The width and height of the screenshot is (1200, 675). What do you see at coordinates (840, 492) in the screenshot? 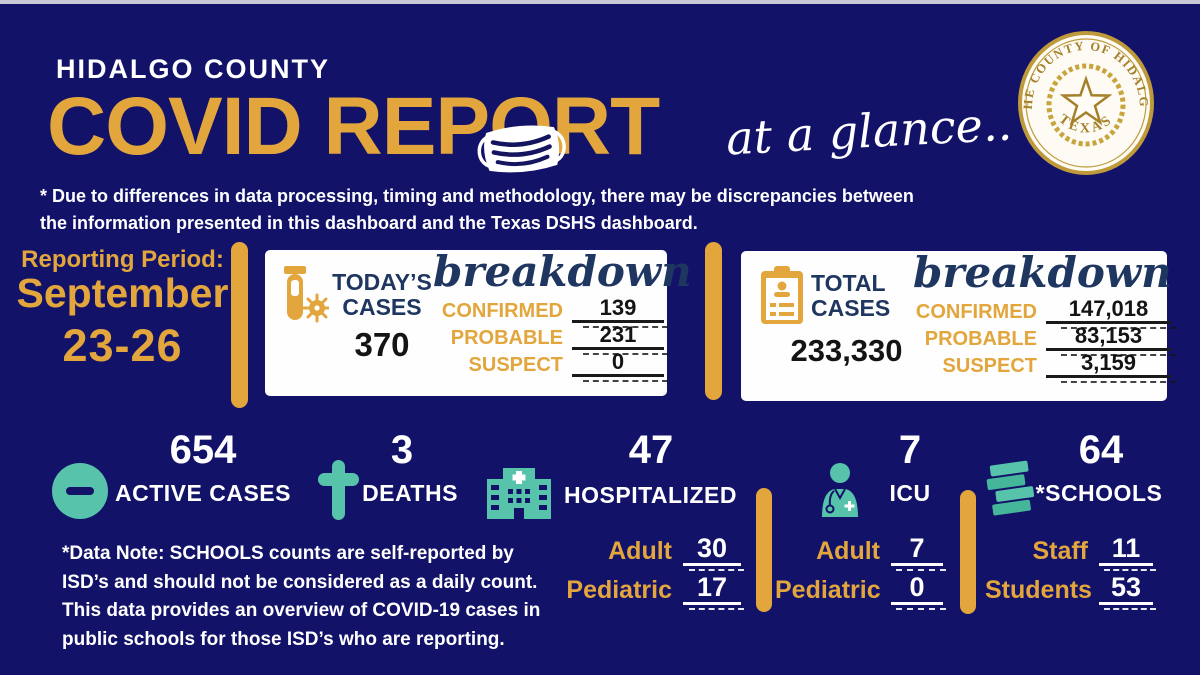
I see `doctor-icon` at bounding box center [840, 492].